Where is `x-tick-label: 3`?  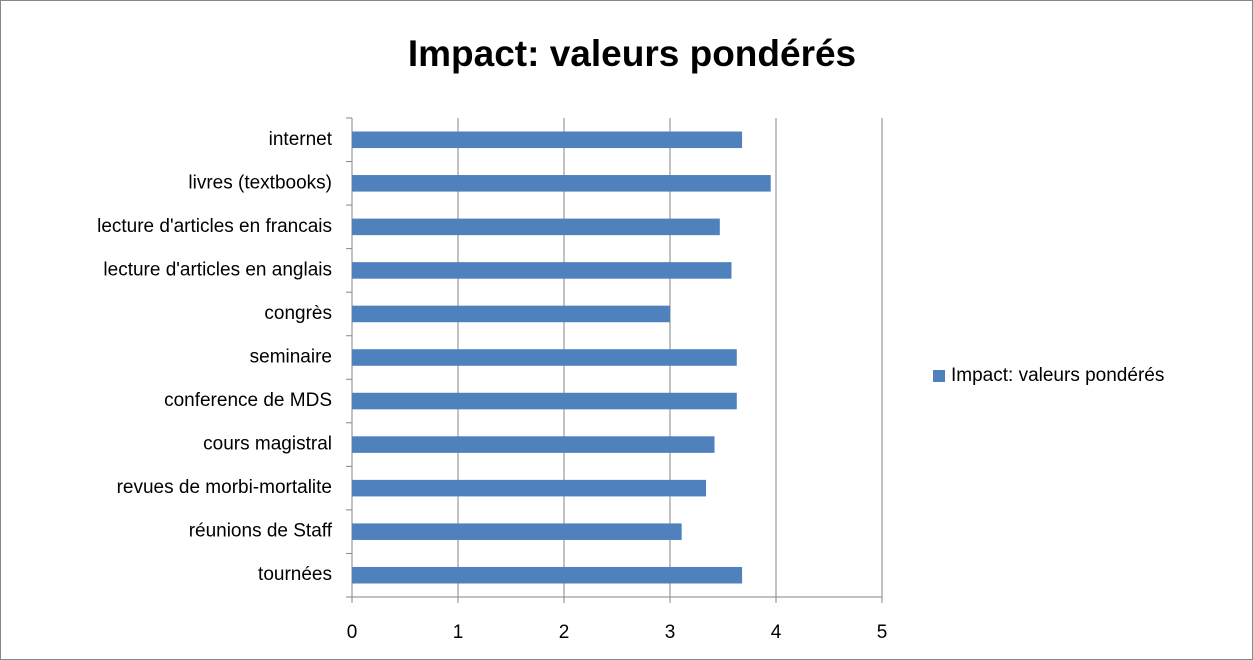 x-tick-label: 3 is located at coordinates (670, 632).